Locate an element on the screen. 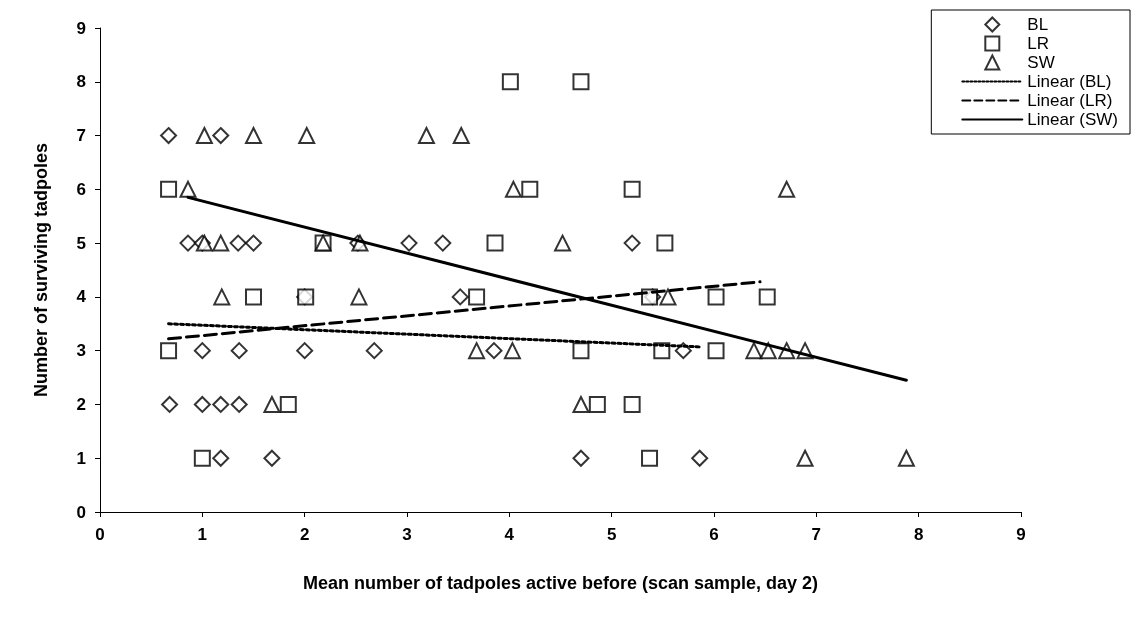  x-axis-title: Mean number of tadpoles active before (scan sample, day 2) is located at coordinates (560, 583).